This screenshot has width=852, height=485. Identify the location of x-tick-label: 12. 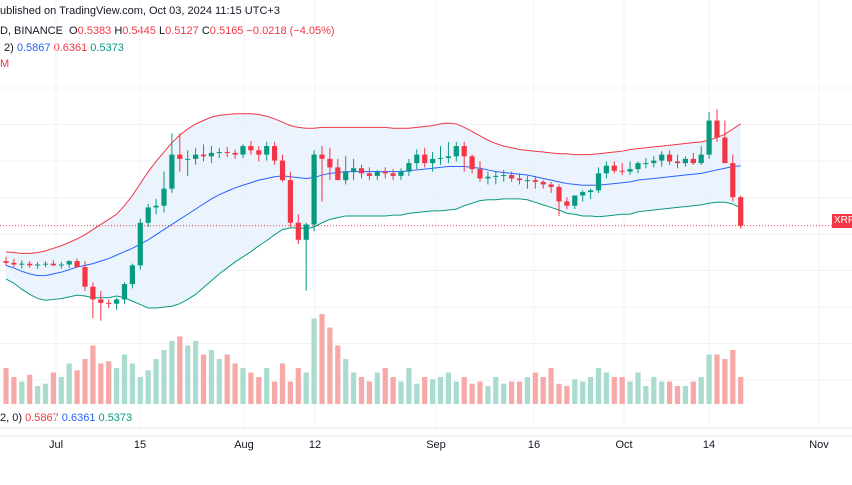
(315, 445).